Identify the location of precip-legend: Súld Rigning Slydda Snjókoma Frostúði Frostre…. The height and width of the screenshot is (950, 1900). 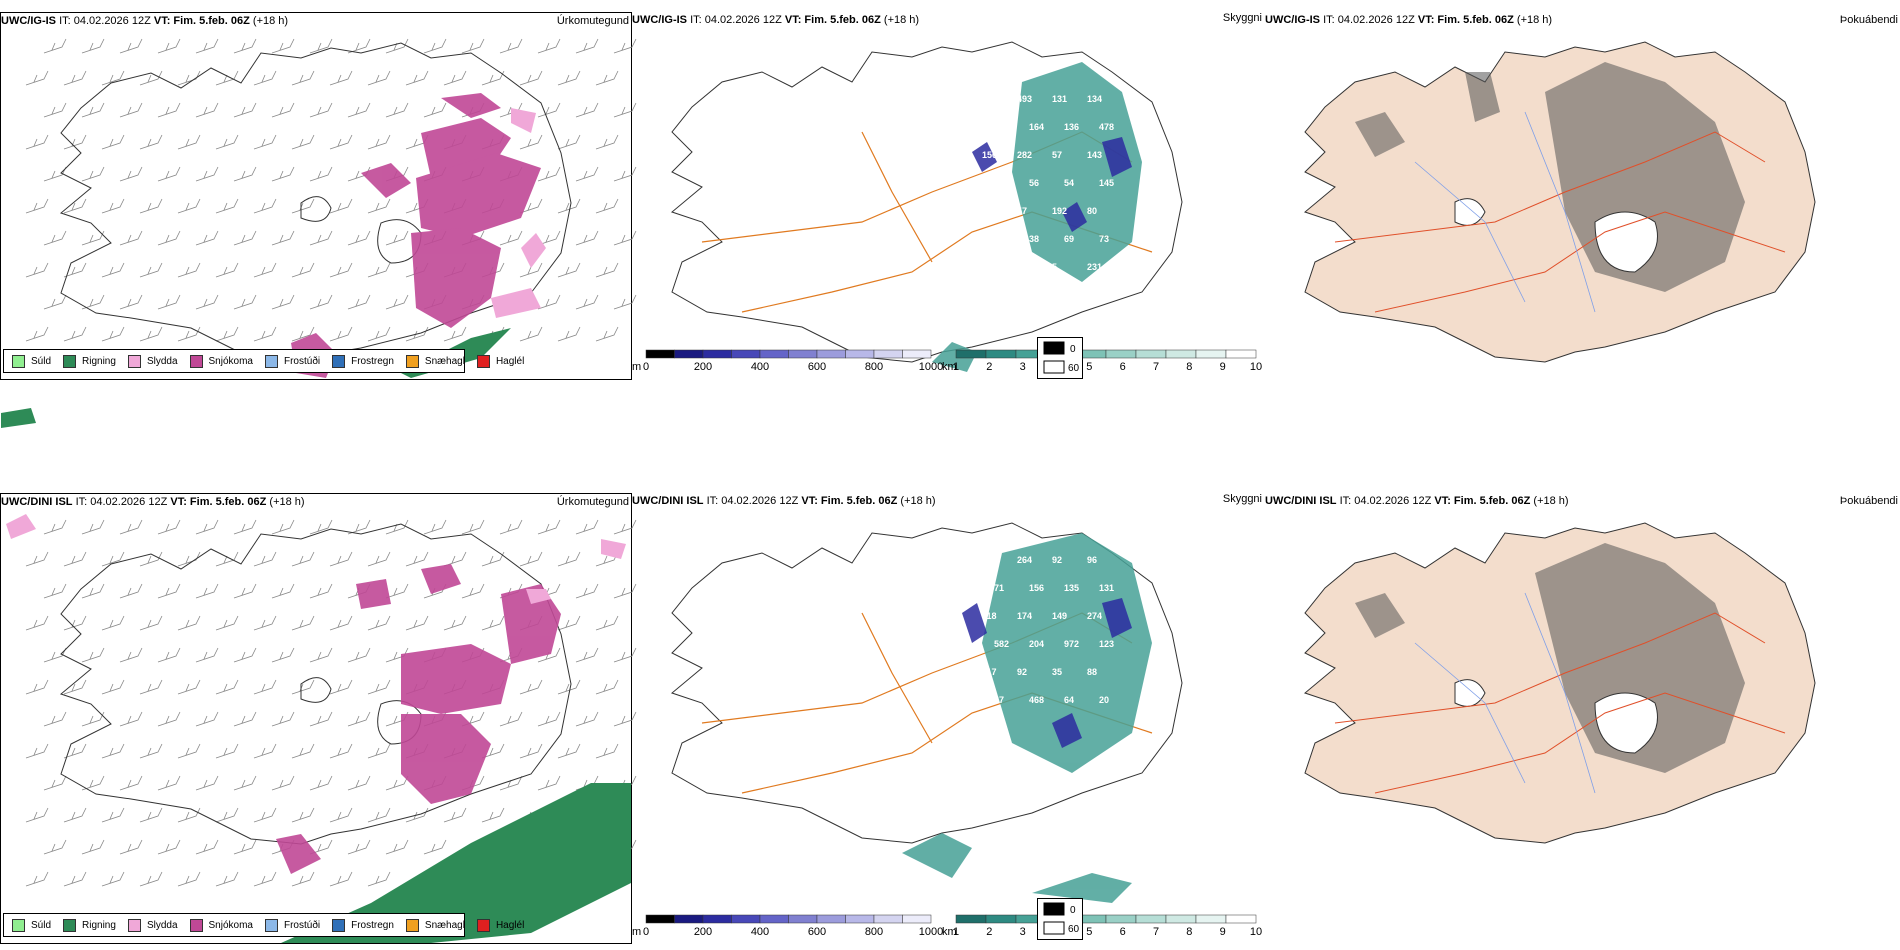
(263, 361).